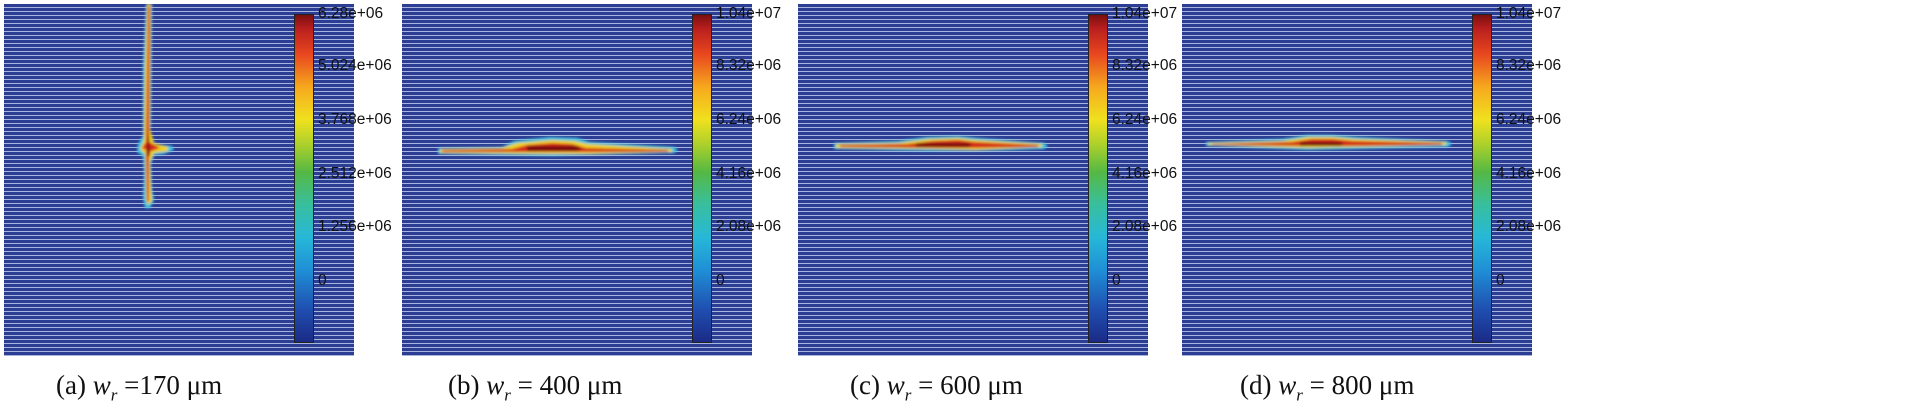 The image size is (1930, 411). I want to click on colorbar-b, so click(702, 178).